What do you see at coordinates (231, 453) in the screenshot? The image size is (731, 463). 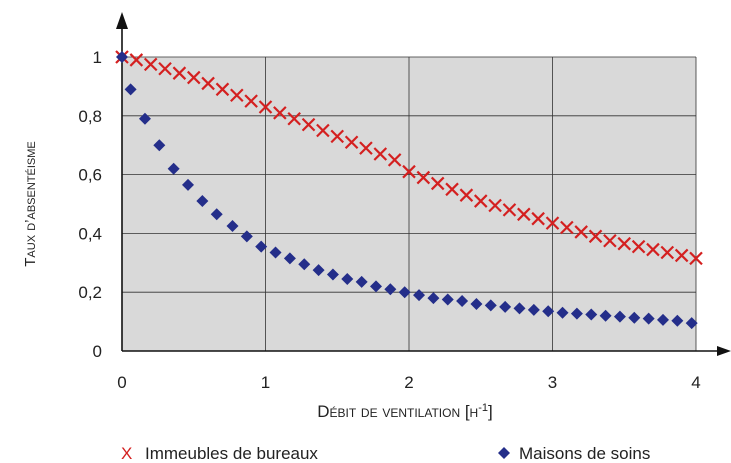 I see `legend-label-offices: Immeubles de bureaux` at bounding box center [231, 453].